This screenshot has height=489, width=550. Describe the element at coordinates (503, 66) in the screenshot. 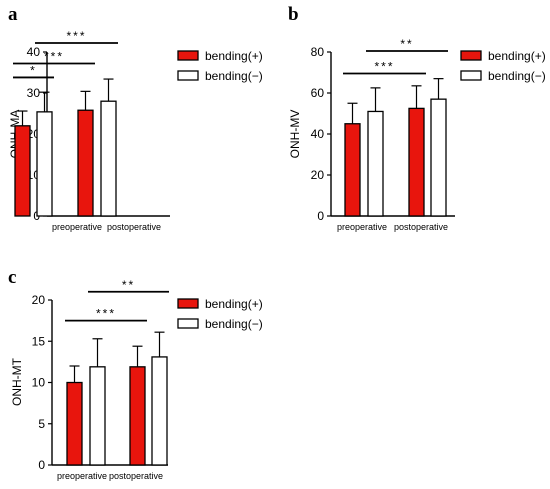

I see `legend-b: bending(+) bending(−)` at that location.